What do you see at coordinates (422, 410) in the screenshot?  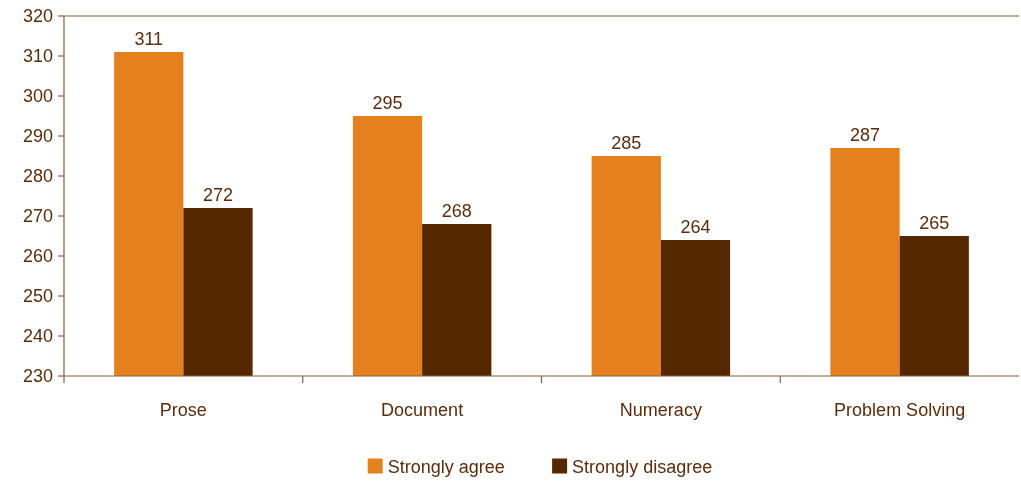 I see `x-tick-label: Document` at bounding box center [422, 410].